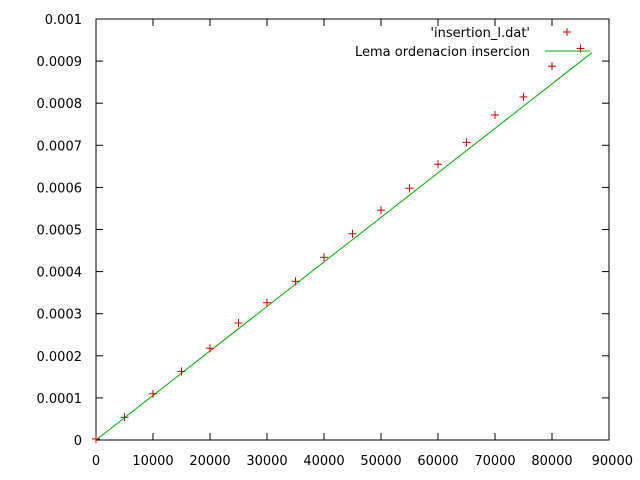 The height and width of the screenshot is (480, 640). I want to click on x-tick-label: 70000, so click(494, 461).